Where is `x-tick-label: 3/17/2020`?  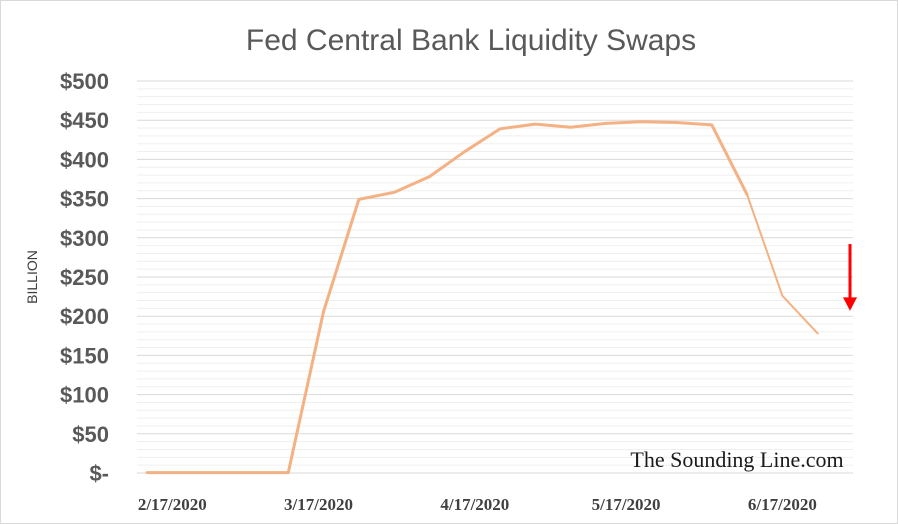
x-tick-label: 3/17/2020 is located at coordinates (318, 504).